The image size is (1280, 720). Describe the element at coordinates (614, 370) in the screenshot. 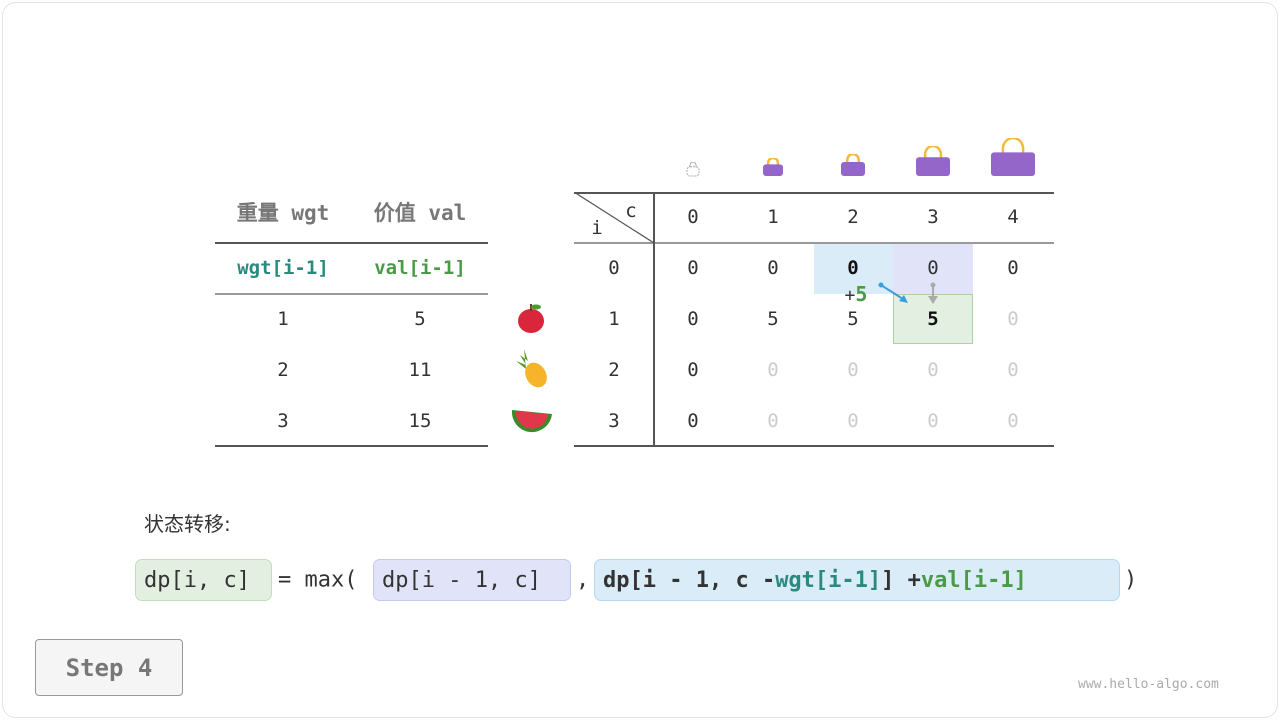

I see `row-label: 2` at that location.